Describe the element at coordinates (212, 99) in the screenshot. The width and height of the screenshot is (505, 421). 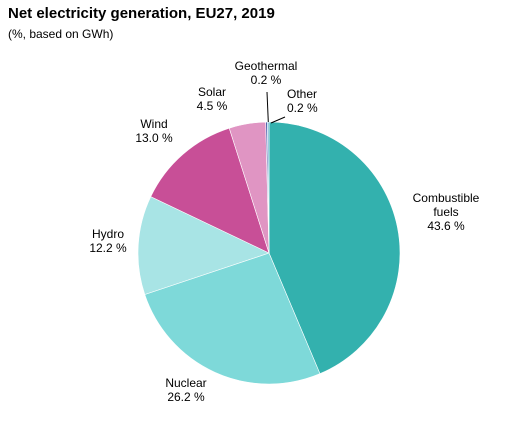
I see `slice-label-solar: Solar 4.5 %` at that location.